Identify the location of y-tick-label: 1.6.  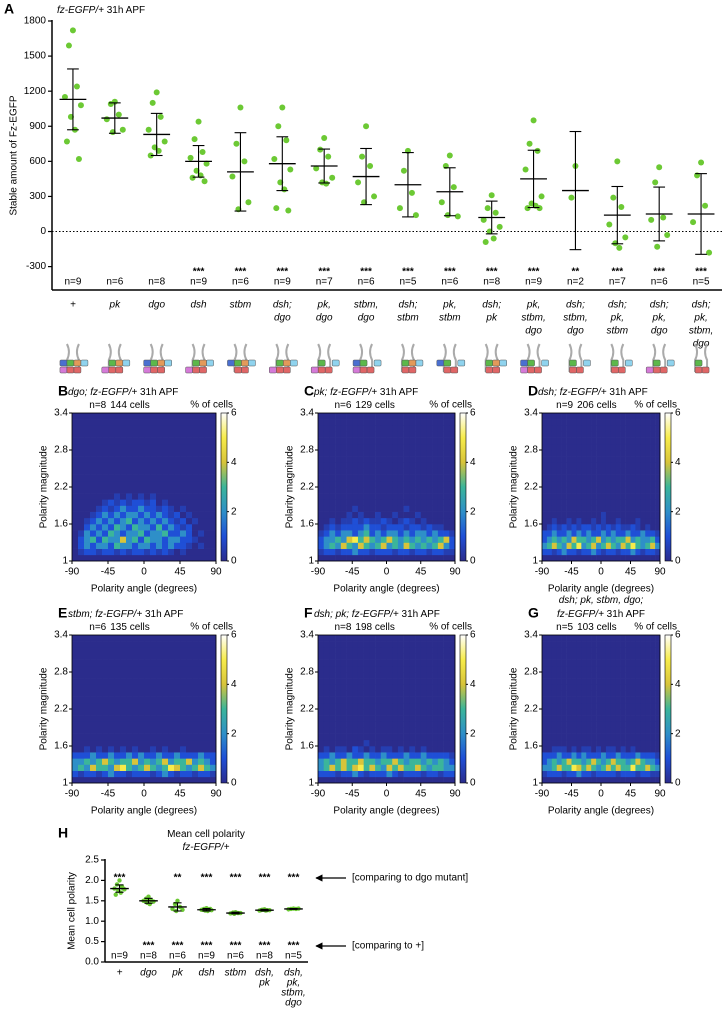
(61, 746).